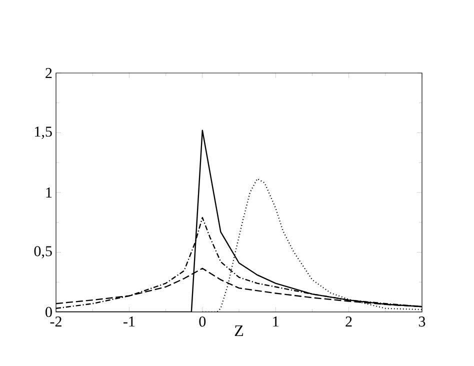  Describe the element at coordinates (49, 193) in the screenshot. I see `y-tick-label: 1` at that location.